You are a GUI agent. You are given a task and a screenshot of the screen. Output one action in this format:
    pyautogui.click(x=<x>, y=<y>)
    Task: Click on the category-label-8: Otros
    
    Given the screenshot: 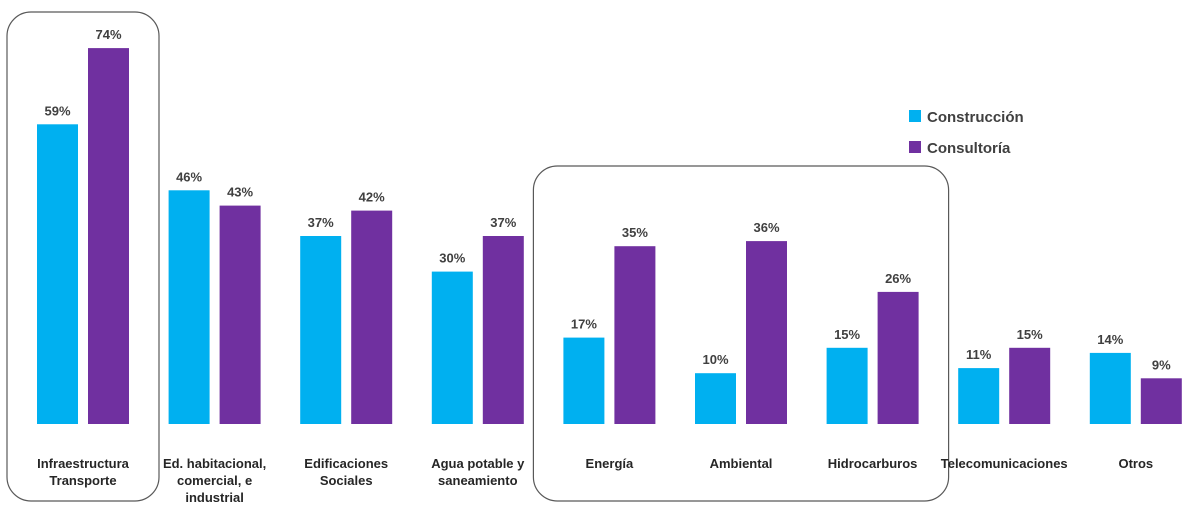 What is the action you would take?
    pyautogui.click(x=1135, y=463)
    